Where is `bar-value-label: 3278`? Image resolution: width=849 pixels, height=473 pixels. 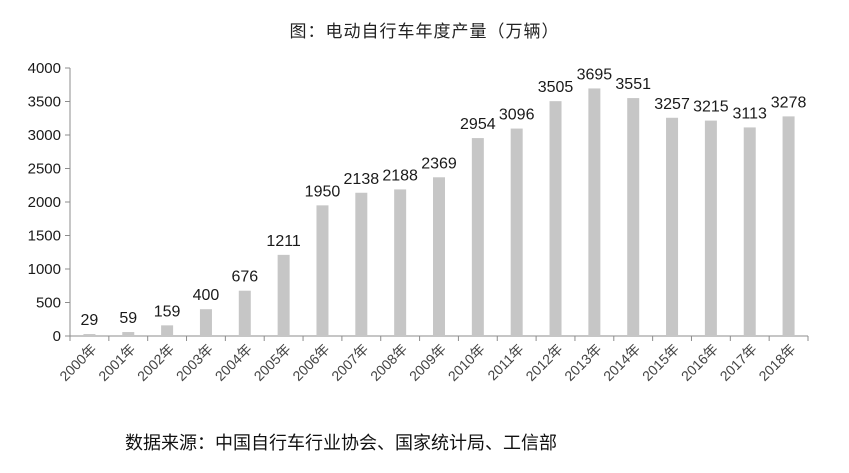 bar-value-label: 3278 is located at coordinates (789, 102).